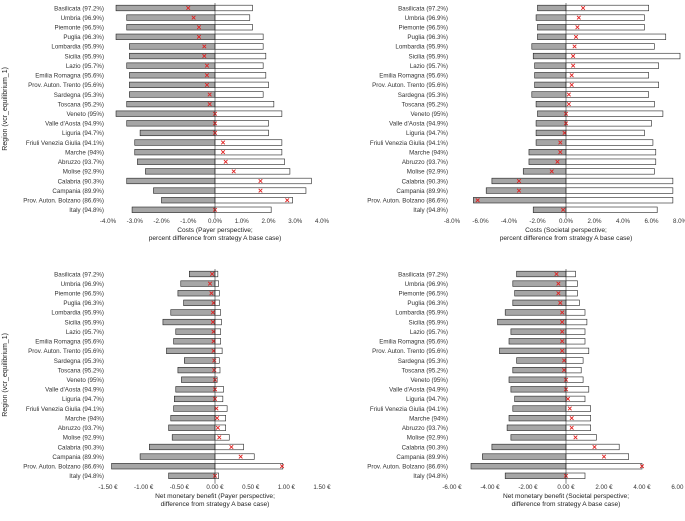  I want to click on x-tick-label: 6.0%, so click(651, 221).